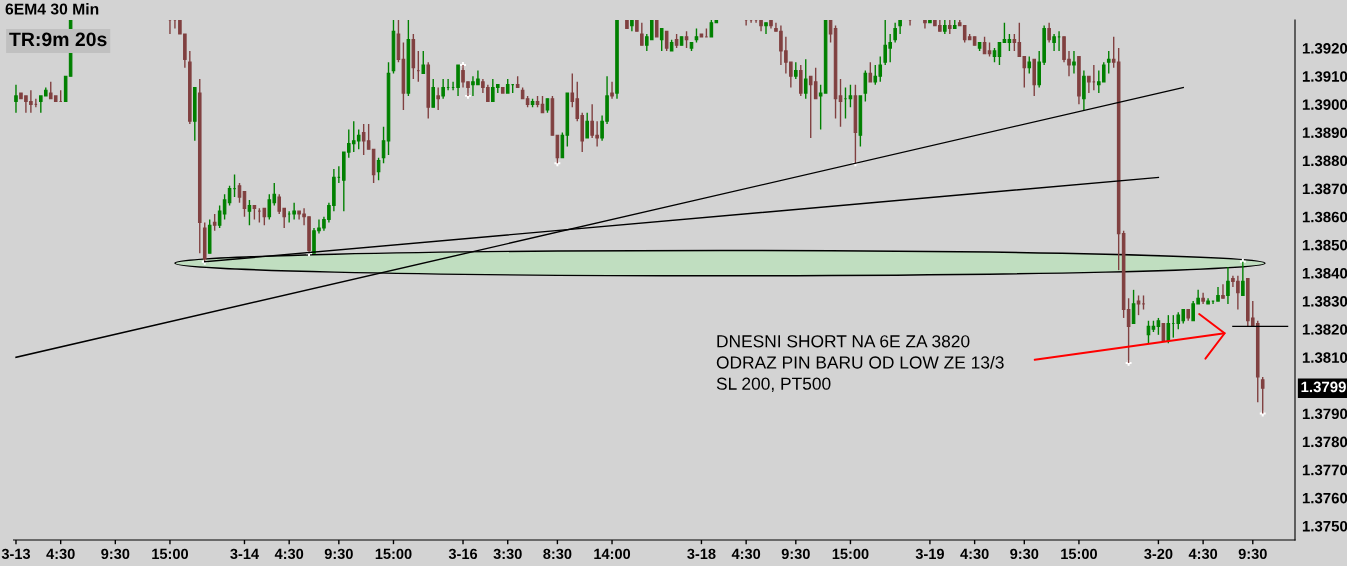 The image size is (1347, 566). What do you see at coordinates (58, 39) in the screenshot?
I see `annotation: TR:9m 20s` at bounding box center [58, 39].